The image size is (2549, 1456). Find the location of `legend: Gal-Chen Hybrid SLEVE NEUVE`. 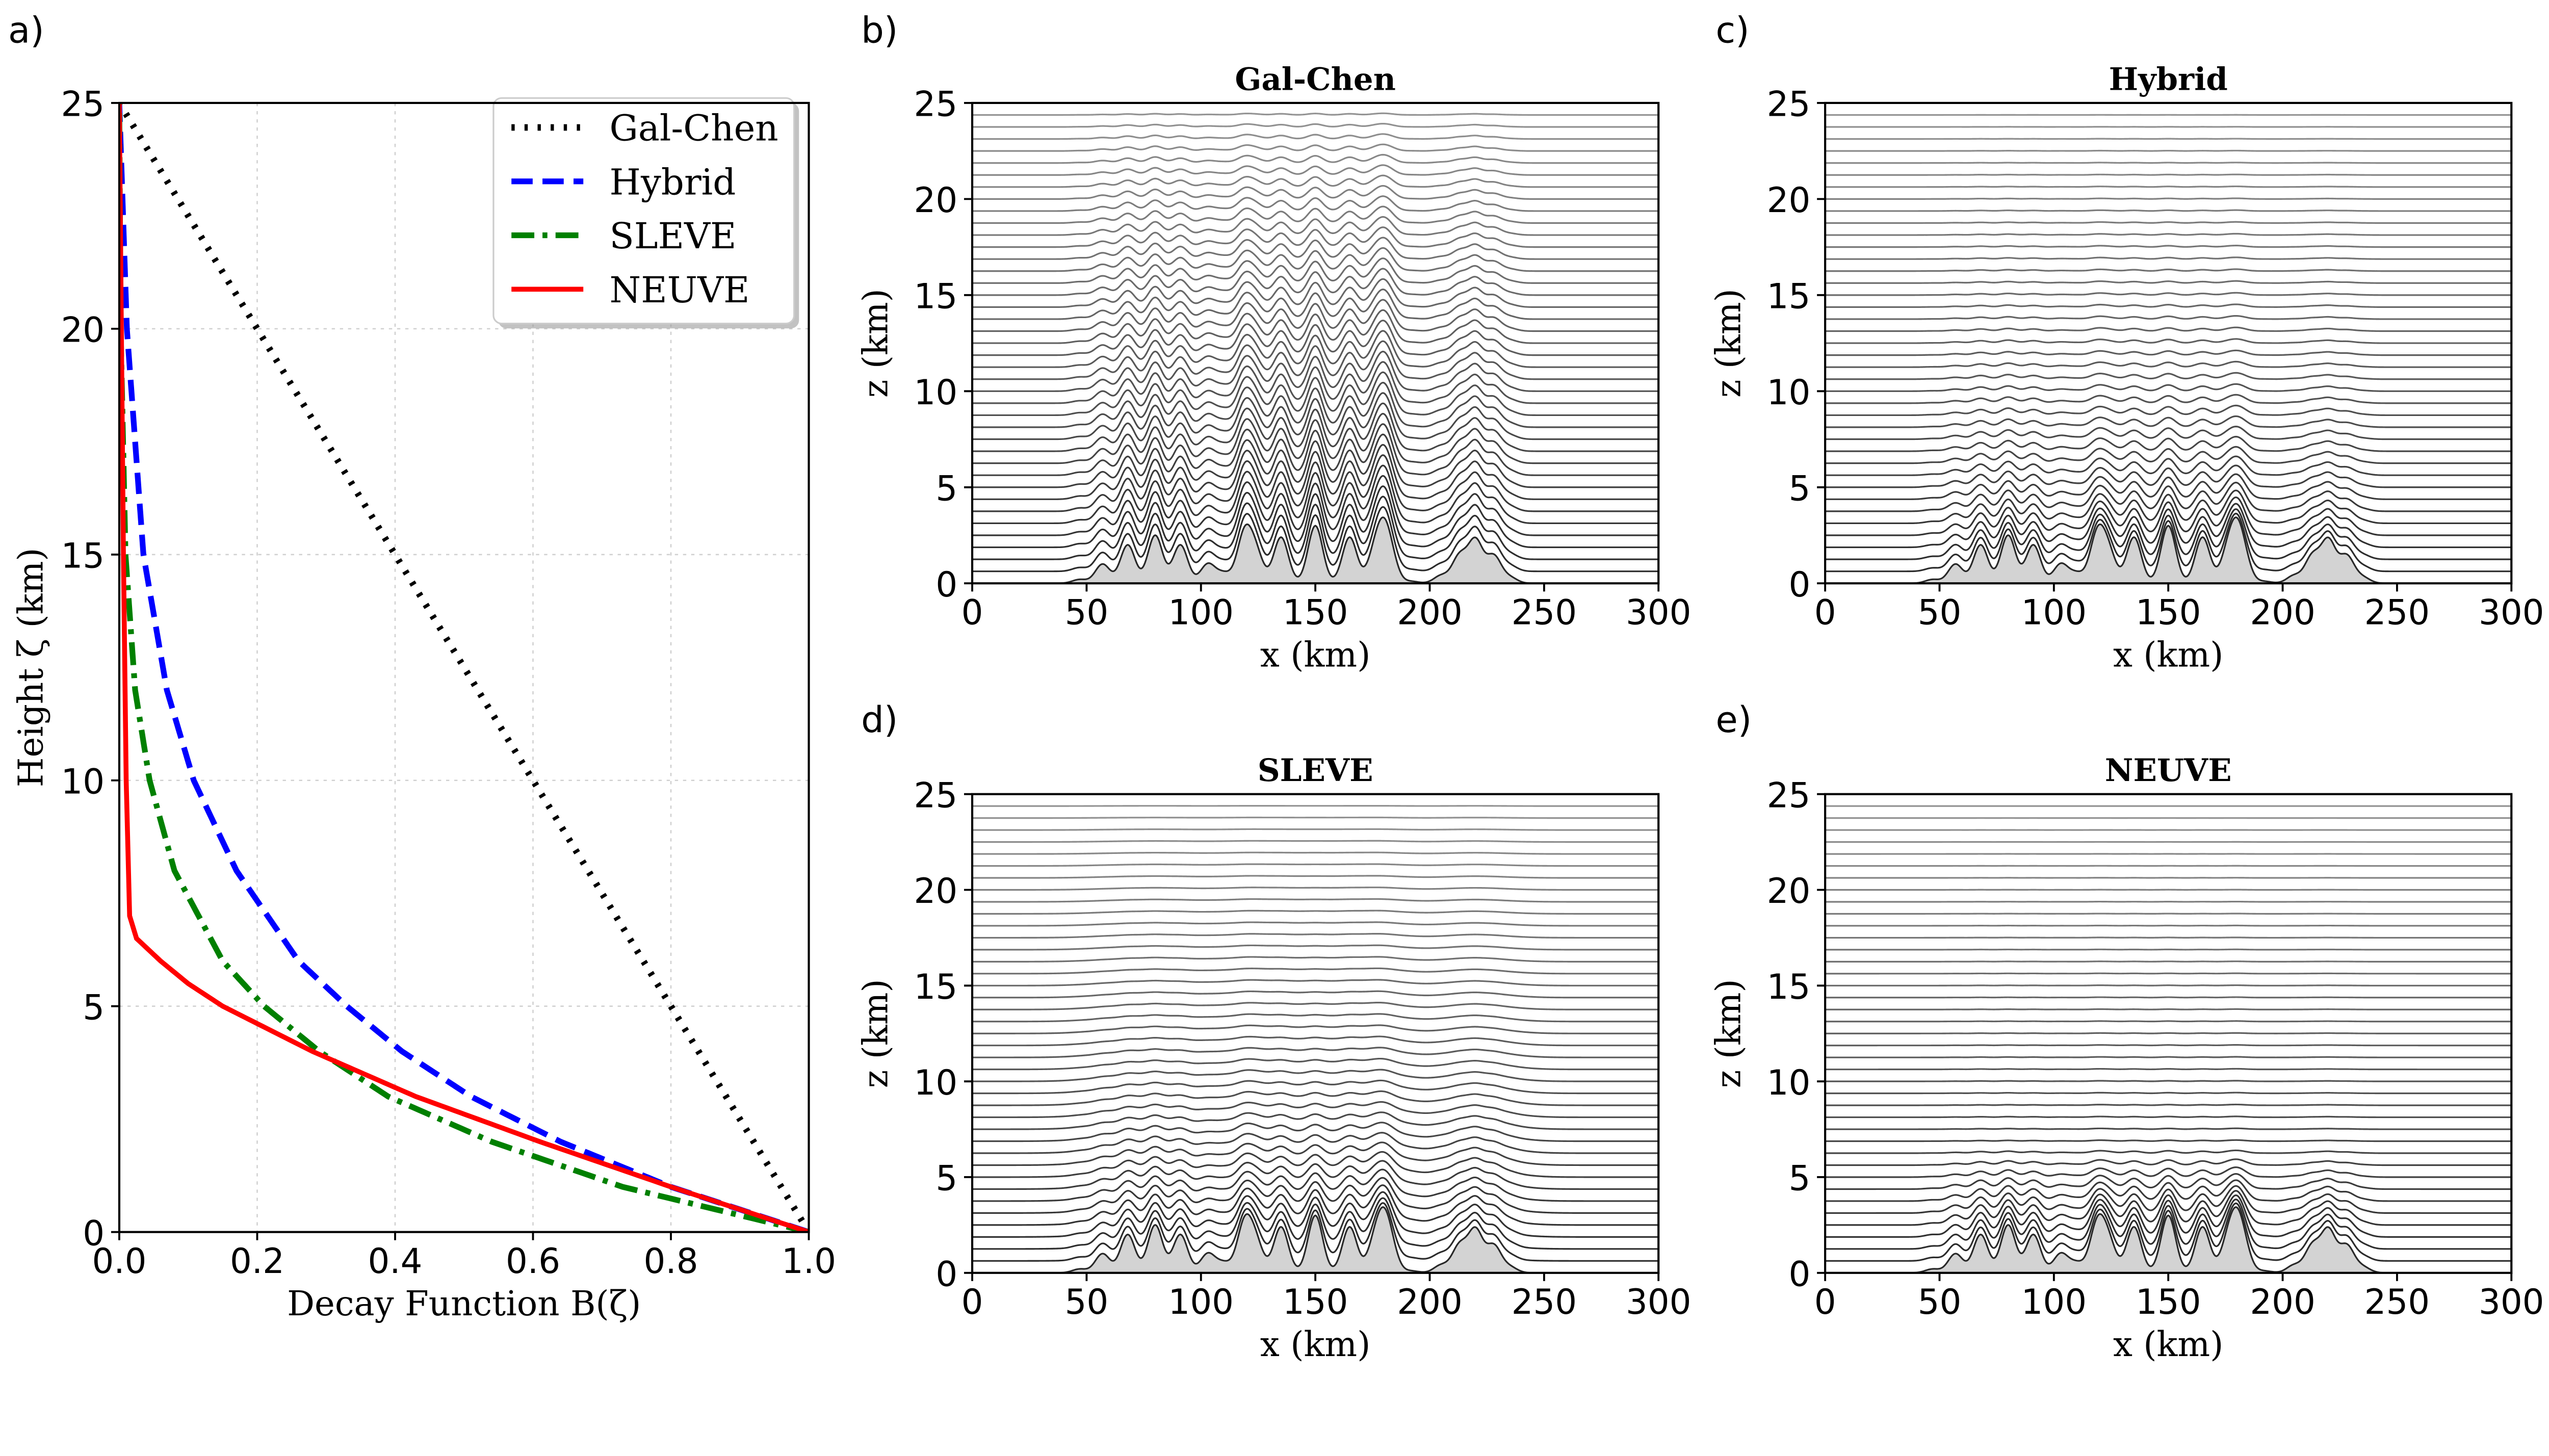

legend: Gal-Chen Hybrid SLEVE NEUVE is located at coordinates (645, 213).